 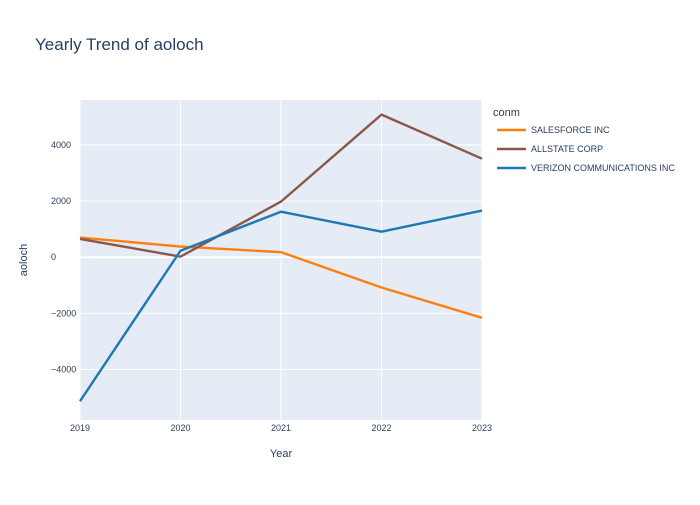 What do you see at coordinates (63, 313) in the screenshot?
I see `y-tick-label: −2000` at bounding box center [63, 313].